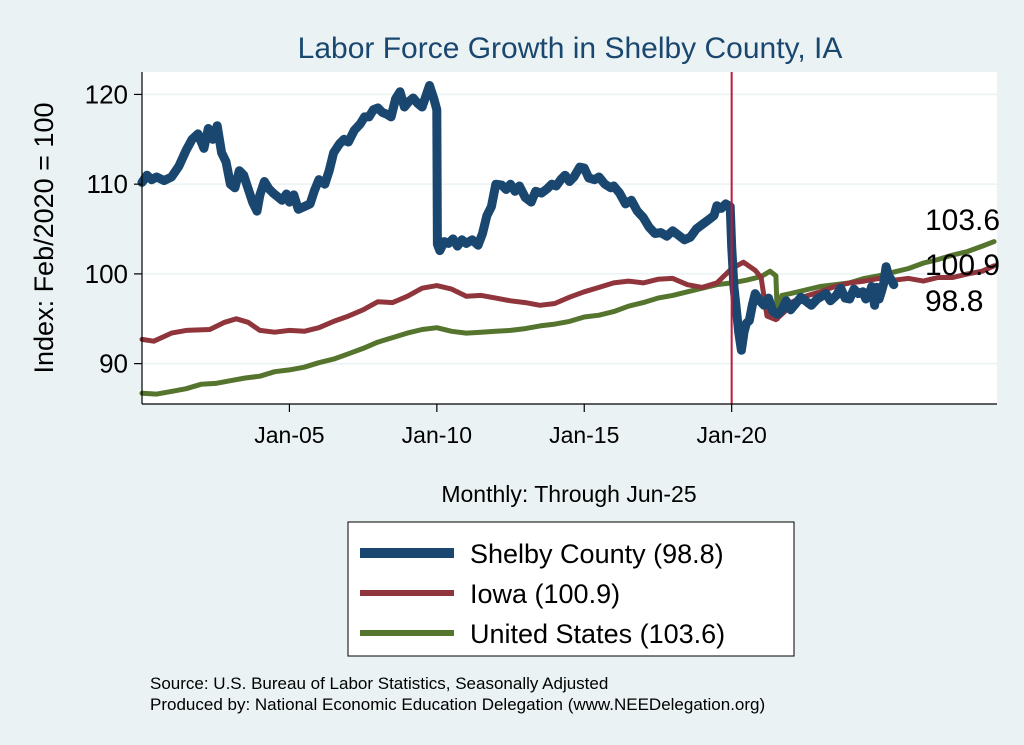 The height and width of the screenshot is (745, 1024). I want to click on end-label: 103.6, so click(962, 220).